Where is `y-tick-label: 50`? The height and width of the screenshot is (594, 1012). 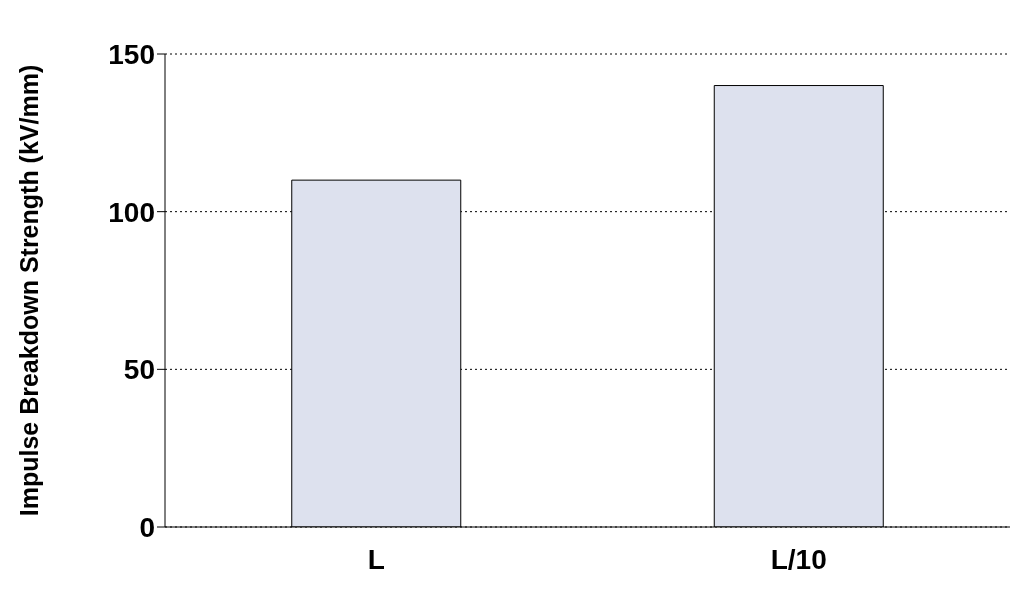
y-tick-label: 50 is located at coordinates (139, 370).